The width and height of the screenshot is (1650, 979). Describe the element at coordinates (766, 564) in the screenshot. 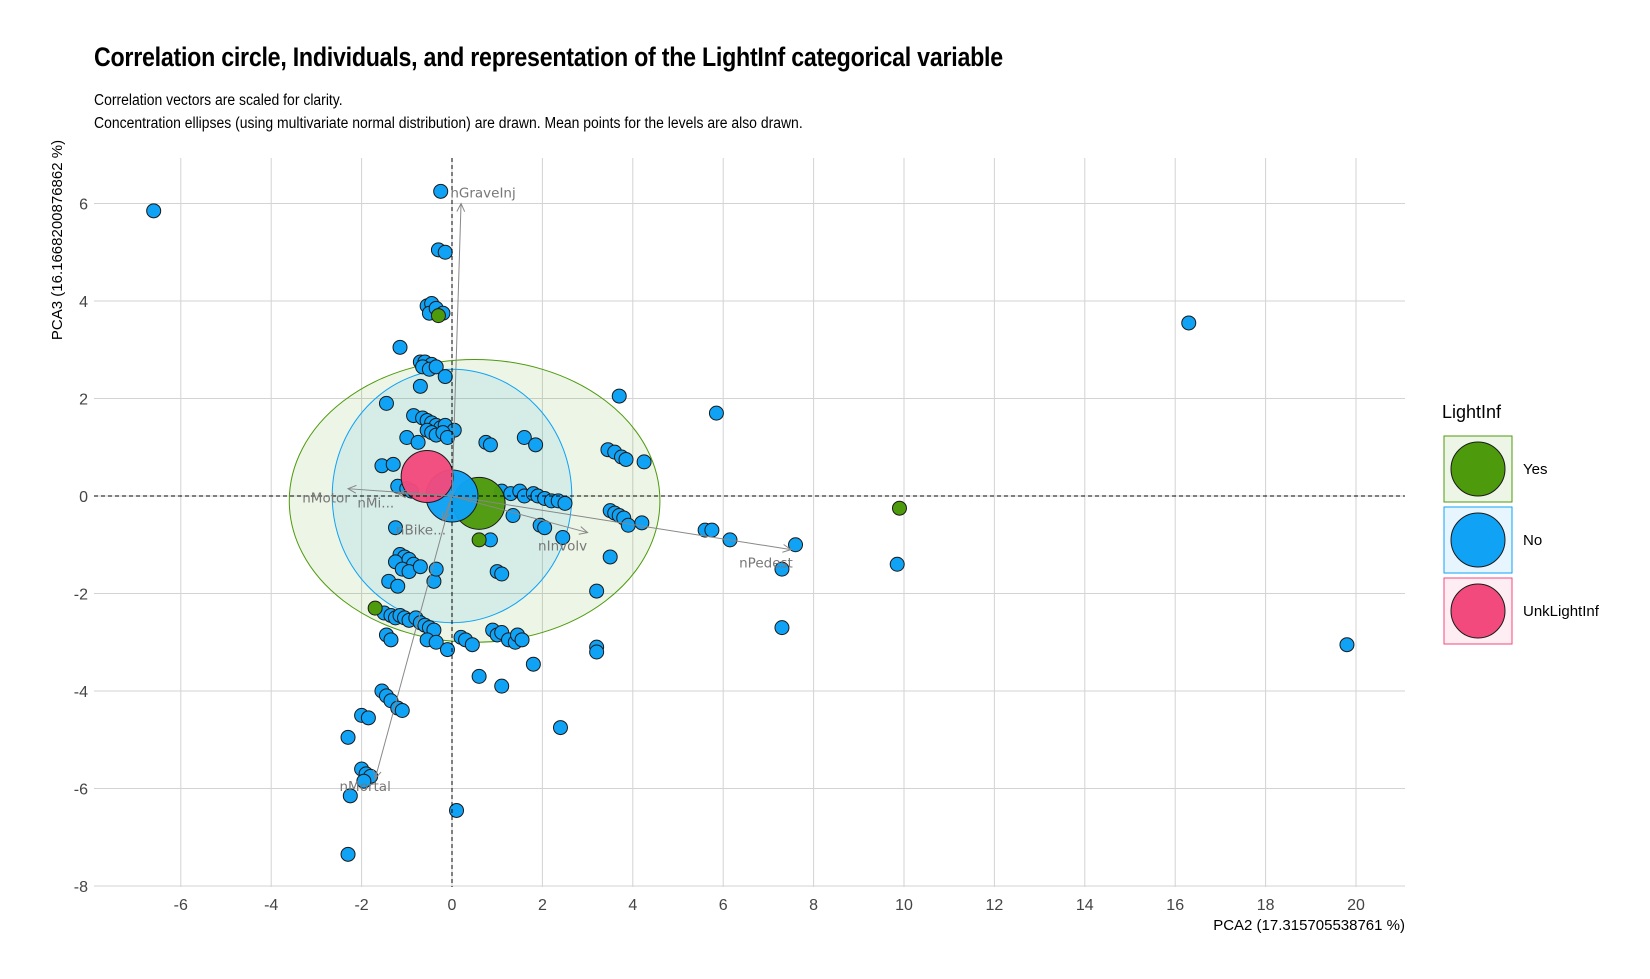

I see `vector-label: nPedest` at that location.